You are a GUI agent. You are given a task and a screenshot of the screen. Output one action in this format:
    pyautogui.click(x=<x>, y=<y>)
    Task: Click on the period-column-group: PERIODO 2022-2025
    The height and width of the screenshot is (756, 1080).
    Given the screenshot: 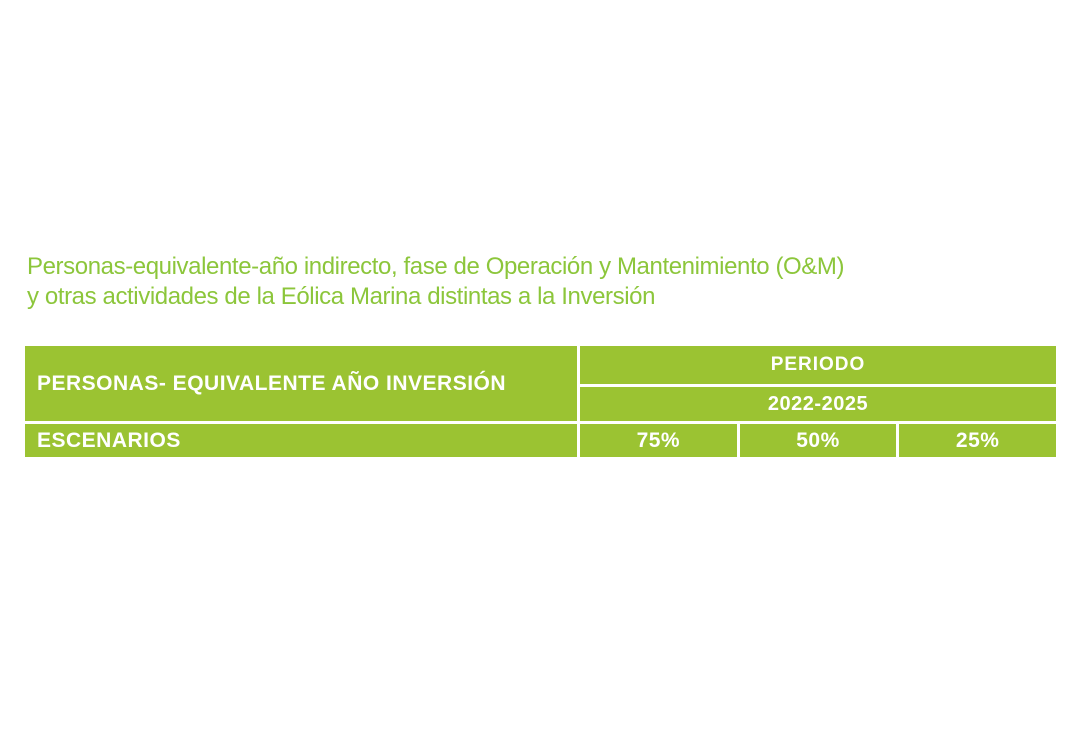 What is the action you would take?
    pyautogui.click(x=818, y=383)
    